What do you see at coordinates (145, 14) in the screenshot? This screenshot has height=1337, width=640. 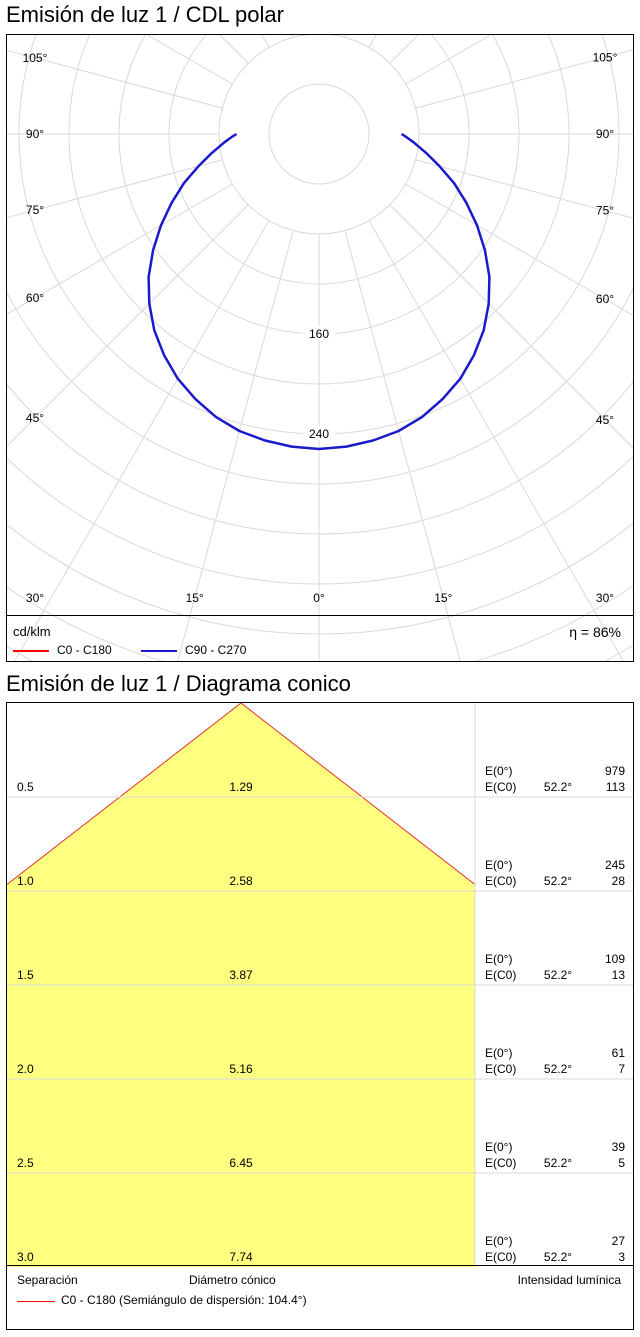 I see `polar-chart-title: Emisión de luz 1 / CDL polar` at bounding box center [145, 14].